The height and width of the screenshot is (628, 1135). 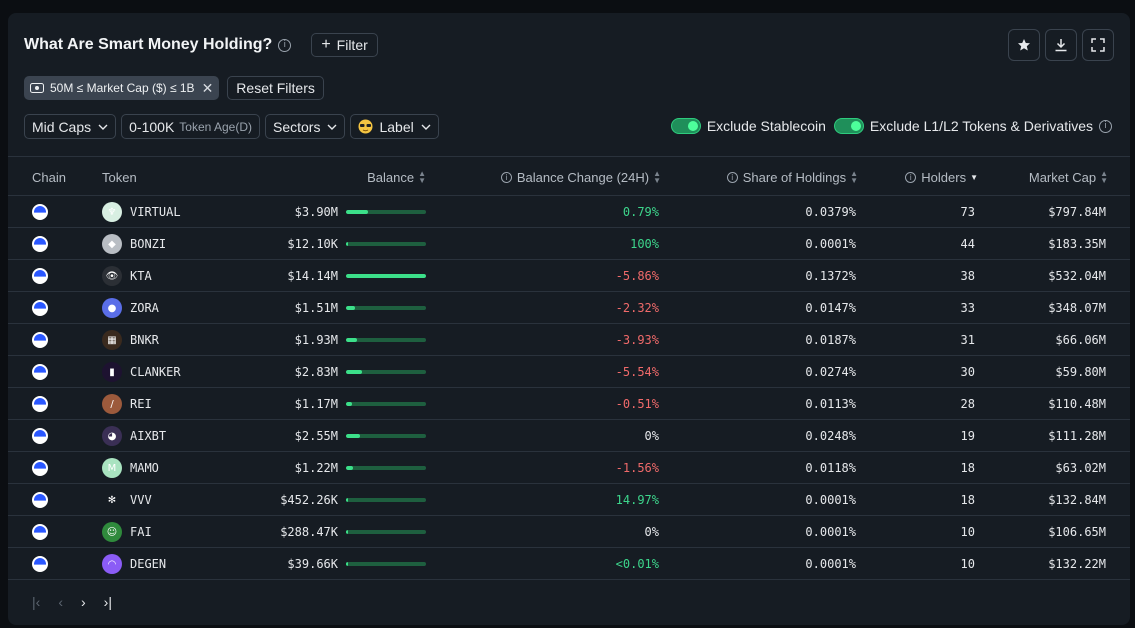 What do you see at coordinates (778, 177) in the screenshot?
I see `col-share: i Share of Holdings ▲ ▼` at bounding box center [778, 177].